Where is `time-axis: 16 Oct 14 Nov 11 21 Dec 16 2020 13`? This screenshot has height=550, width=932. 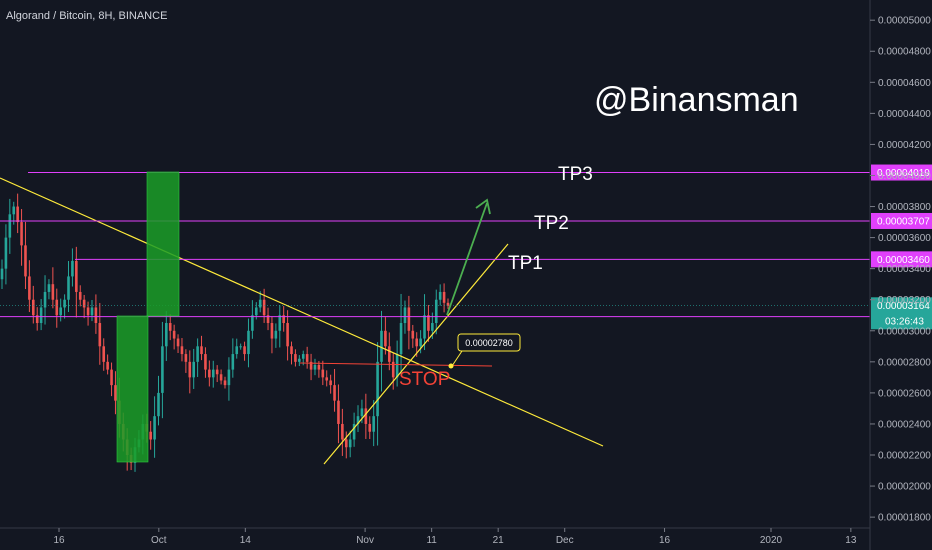 time-axis: 16 Oct 14 Nov 11 21 Dec 16 2020 13 is located at coordinates (435, 536).